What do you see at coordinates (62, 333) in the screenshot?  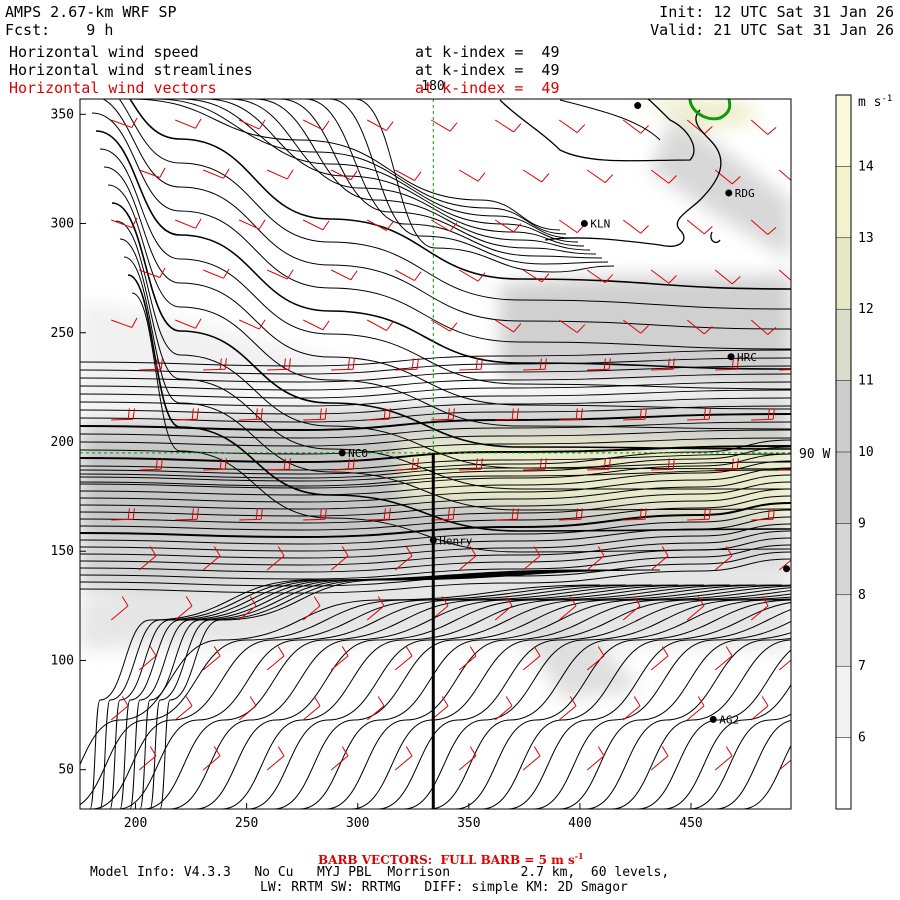 I see `y-tick-label: 250` at bounding box center [62, 333].